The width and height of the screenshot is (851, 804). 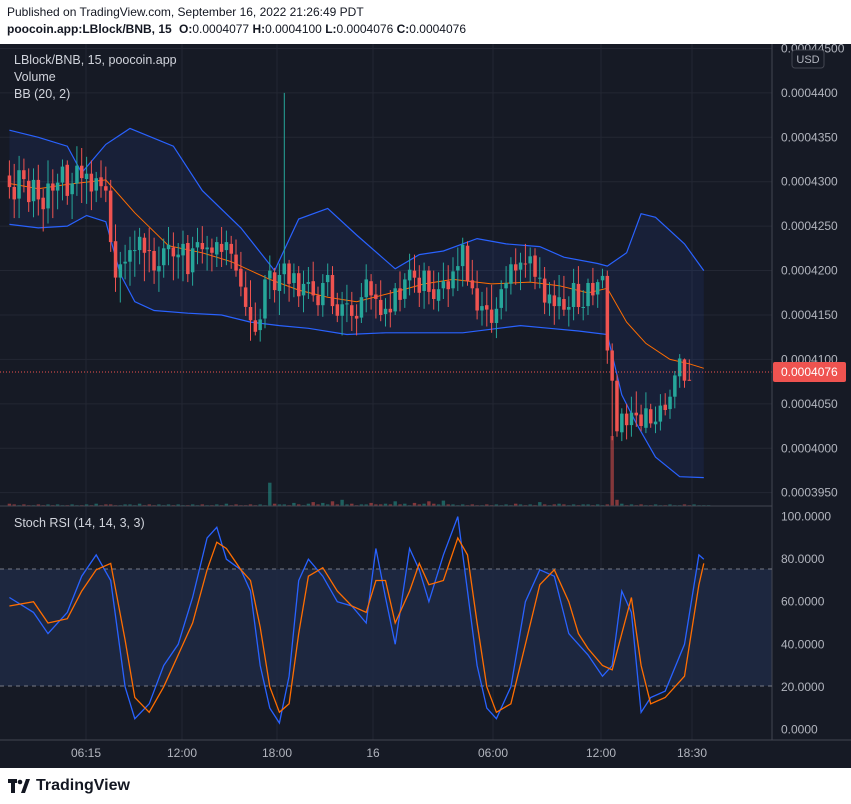 I want to click on currency-button, so click(x=808, y=59).